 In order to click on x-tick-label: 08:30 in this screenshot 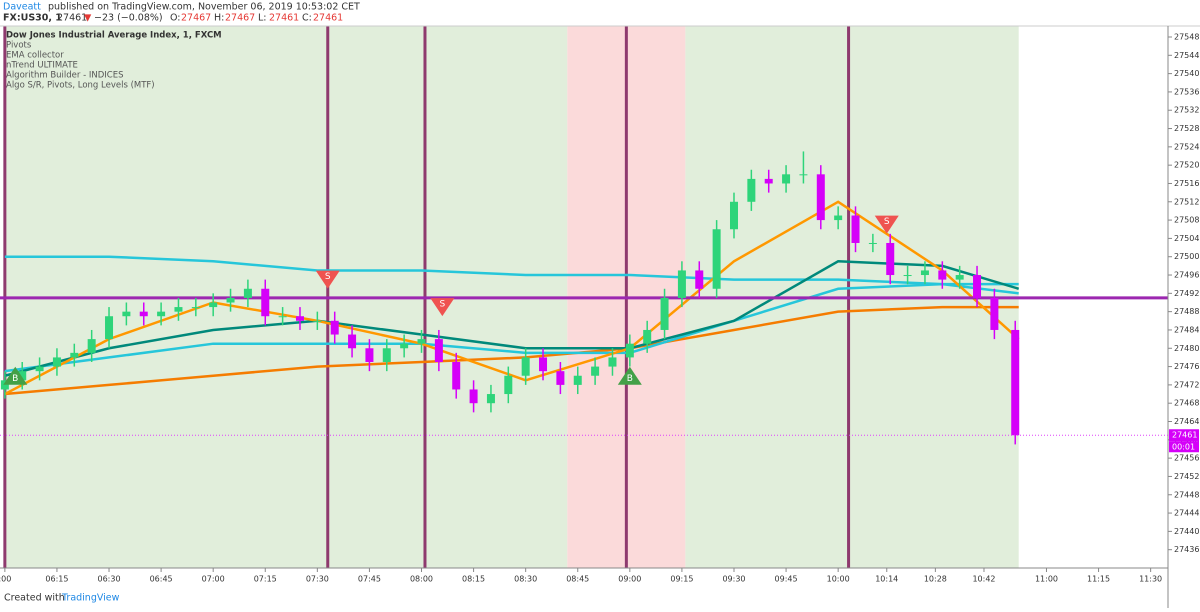, I will do `click(525, 579)`.